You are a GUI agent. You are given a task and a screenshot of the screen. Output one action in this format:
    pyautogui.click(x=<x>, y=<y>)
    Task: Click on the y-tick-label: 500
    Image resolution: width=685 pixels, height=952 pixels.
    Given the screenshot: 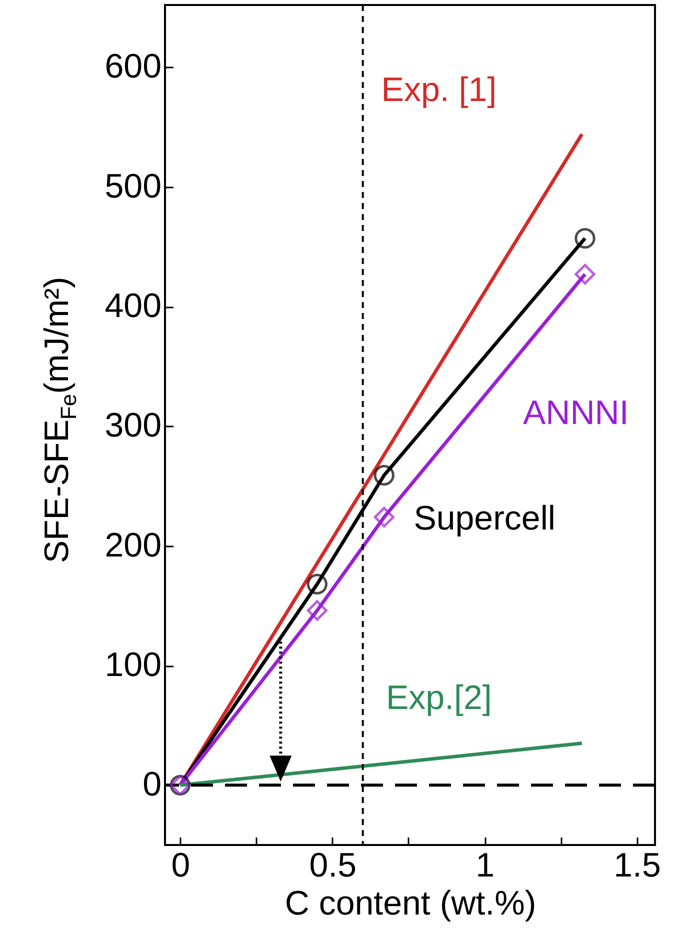 What is the action you would take?
    pyautogui.click(x=133, y=186)
    